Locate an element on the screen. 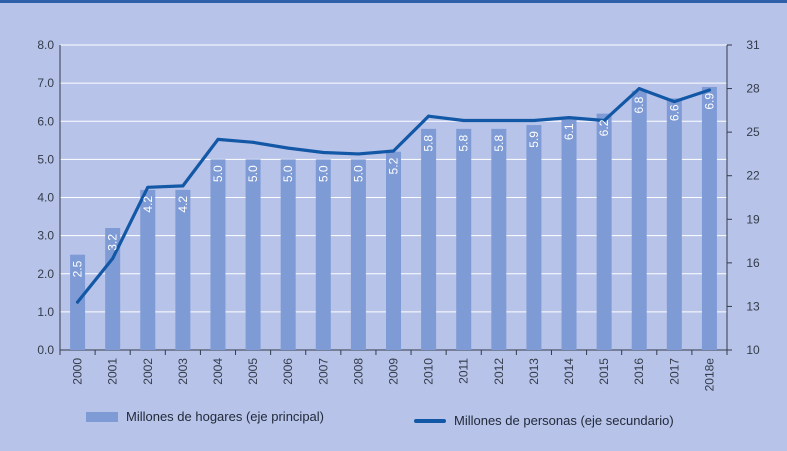  data-label: 6.8 is located at coordinates (639, 104).